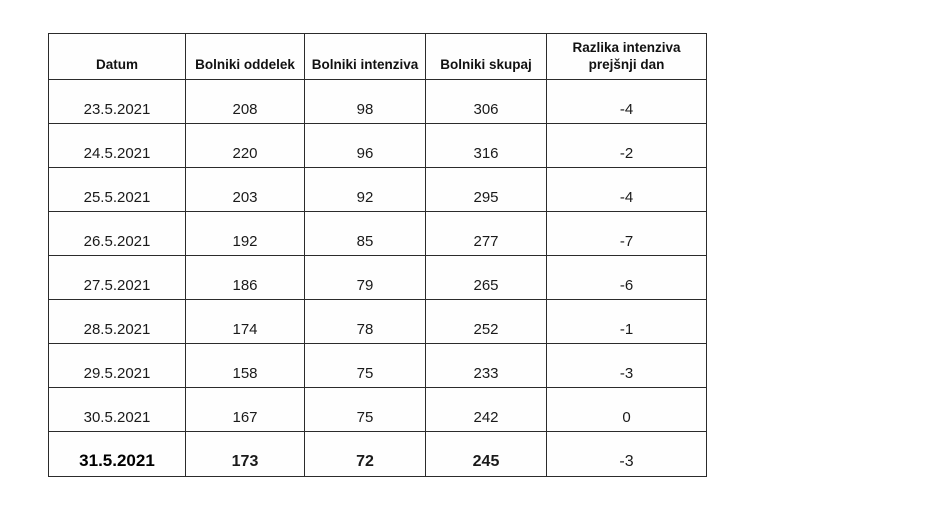 The image size is (940, 529). I want to click on table-row-total: 31.5.2021 173 72 245 -3, so click(377, 454).